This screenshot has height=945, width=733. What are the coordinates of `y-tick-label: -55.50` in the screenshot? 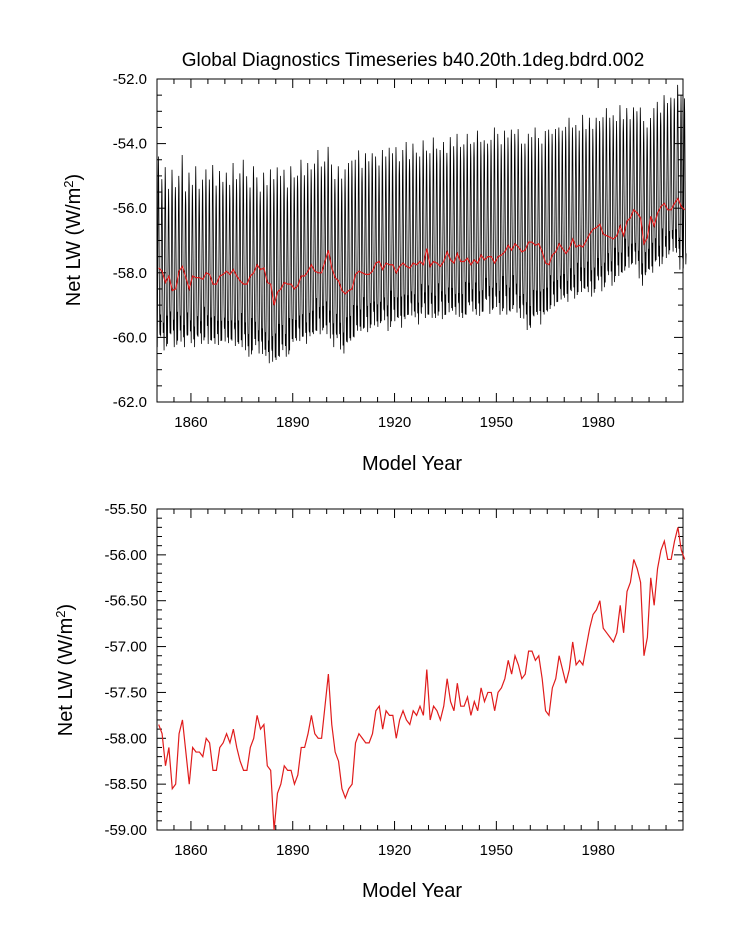 It's located at (125, 509).